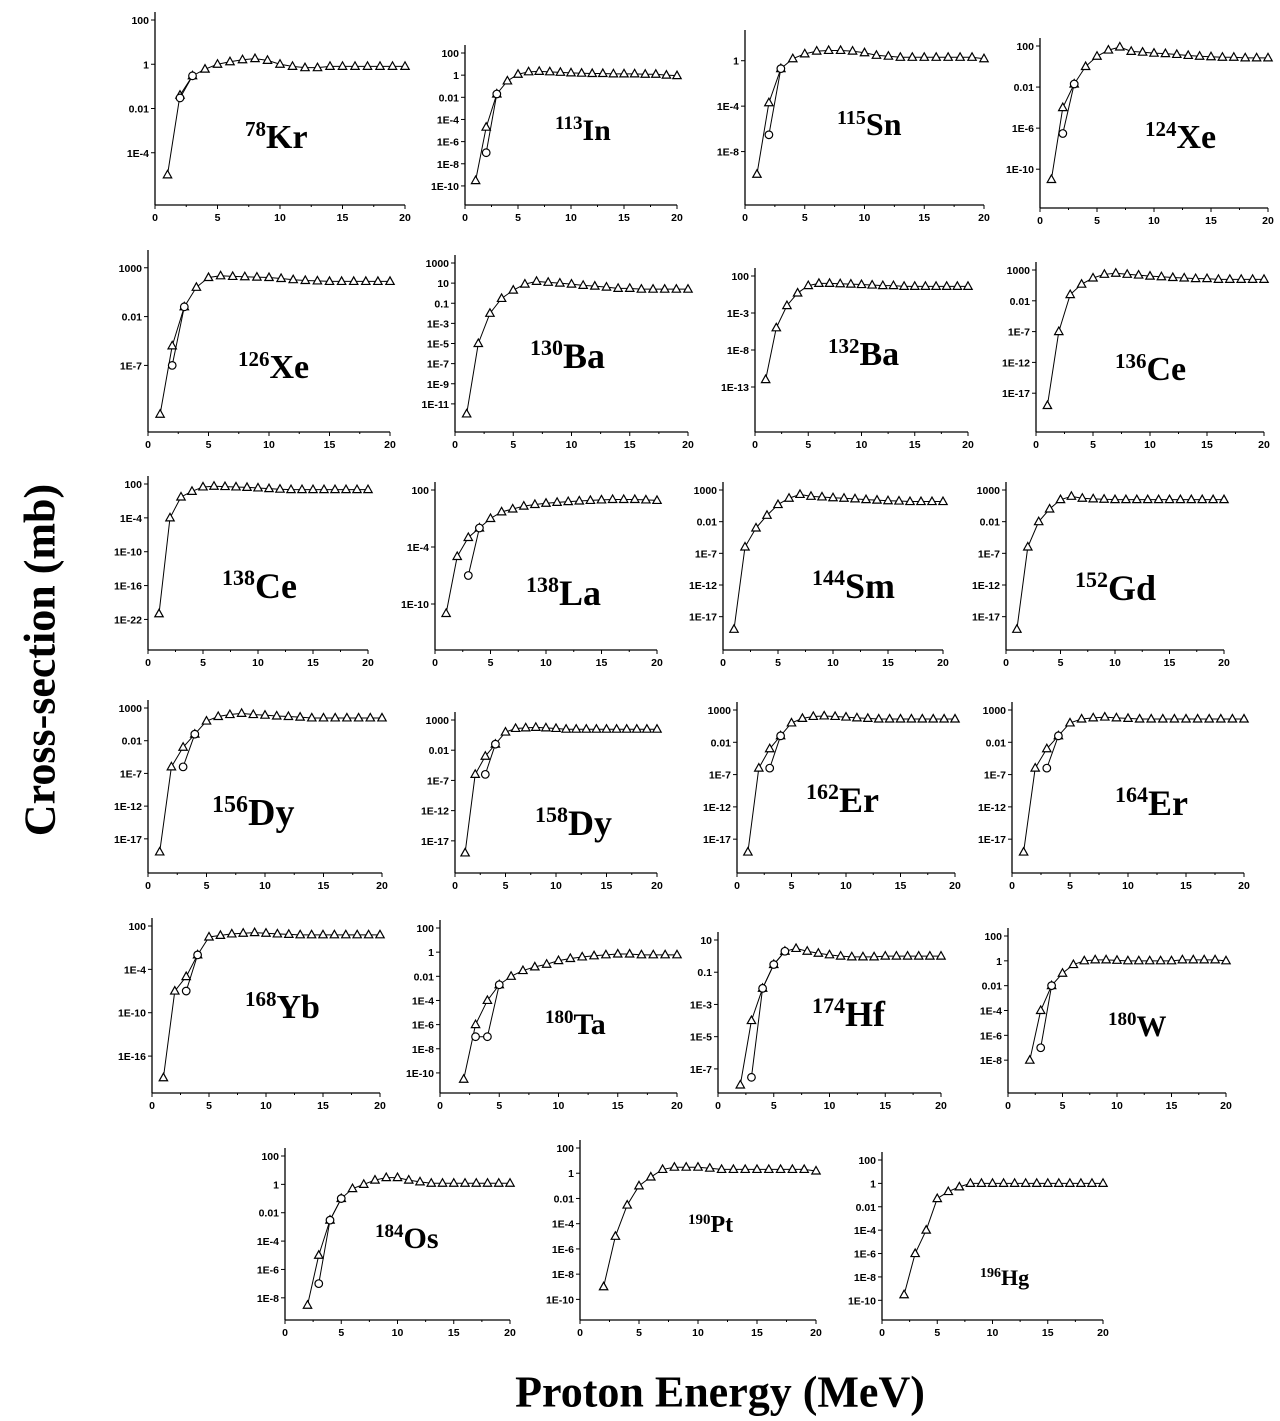 The height and width of the screenshot is (1421, 1280). Describe the element at coordinates (819, 575) in the screenshot. I see `panel-sm-144: 0 5 10 15 20 1000 0.01 1E-7 1E-12 1E-17 144Sm` at that location.